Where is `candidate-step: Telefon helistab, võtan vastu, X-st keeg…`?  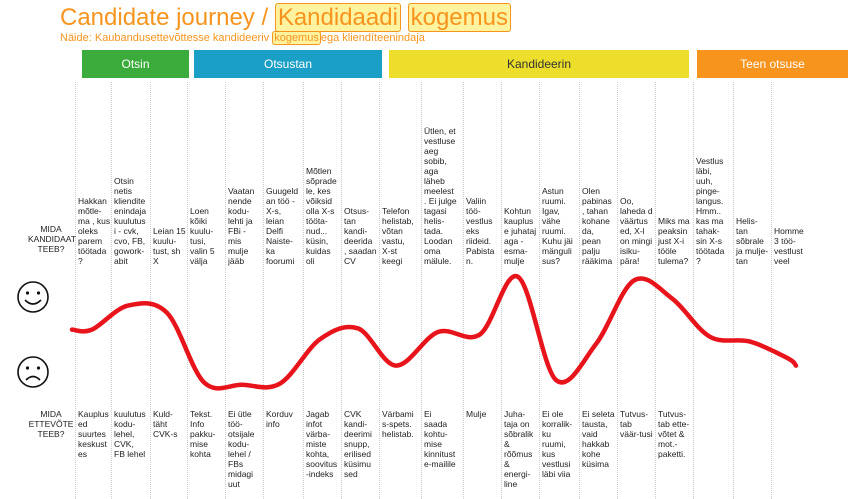
candidate-step: Telefon helistab, võtan vastu, X-st keeg… is located at coordinates (398, 236).